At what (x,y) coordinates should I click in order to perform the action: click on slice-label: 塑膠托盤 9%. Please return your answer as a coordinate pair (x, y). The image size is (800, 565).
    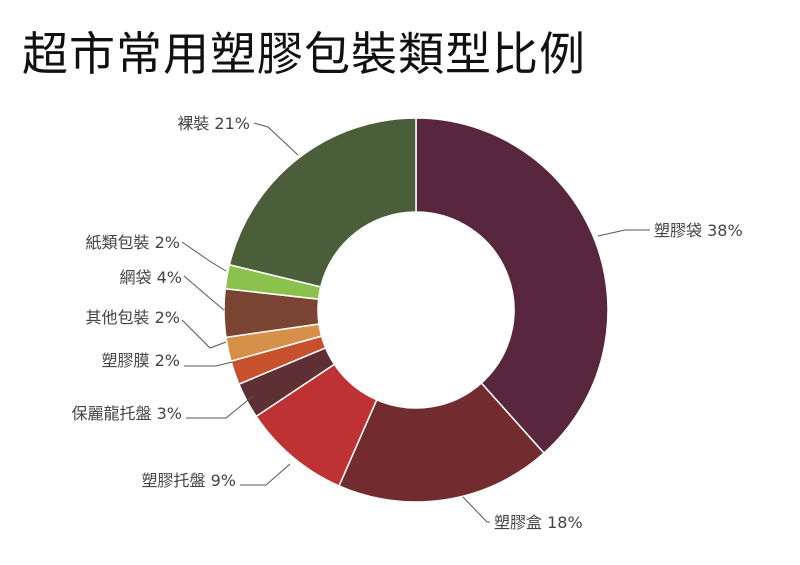
    Looking at the image, I should click on (189, 480).